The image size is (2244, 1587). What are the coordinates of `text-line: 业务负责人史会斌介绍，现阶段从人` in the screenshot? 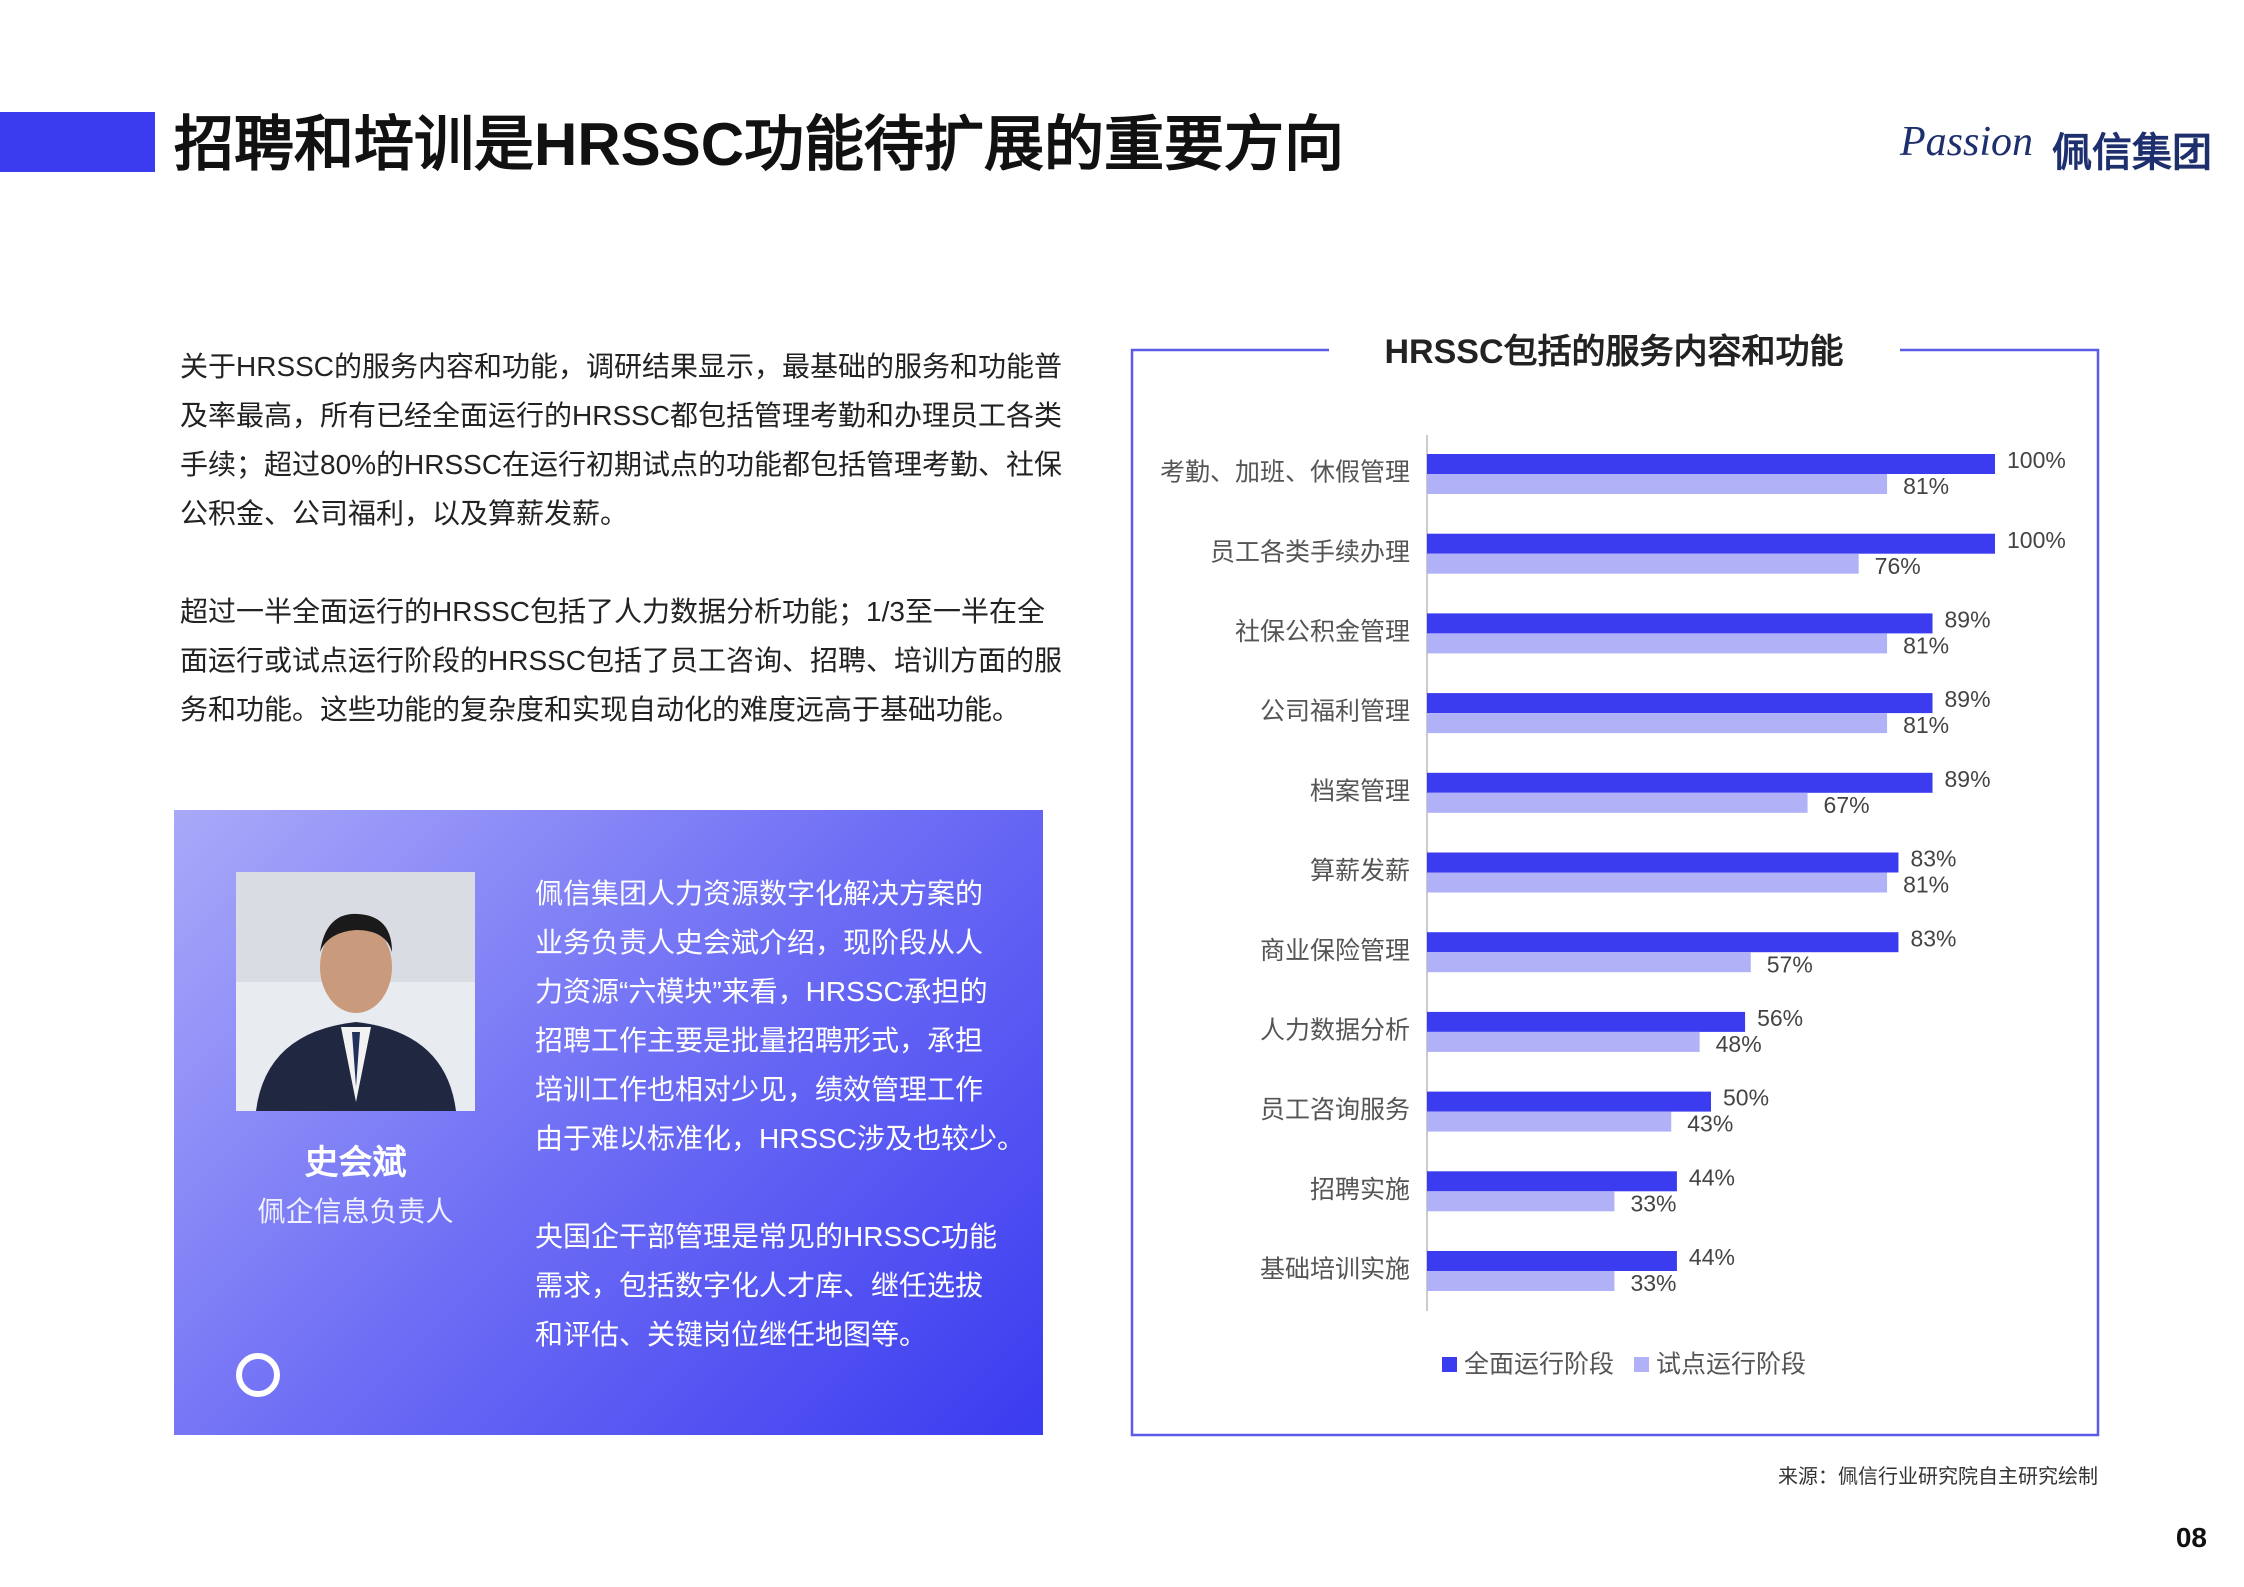 It's located at (759, 942).